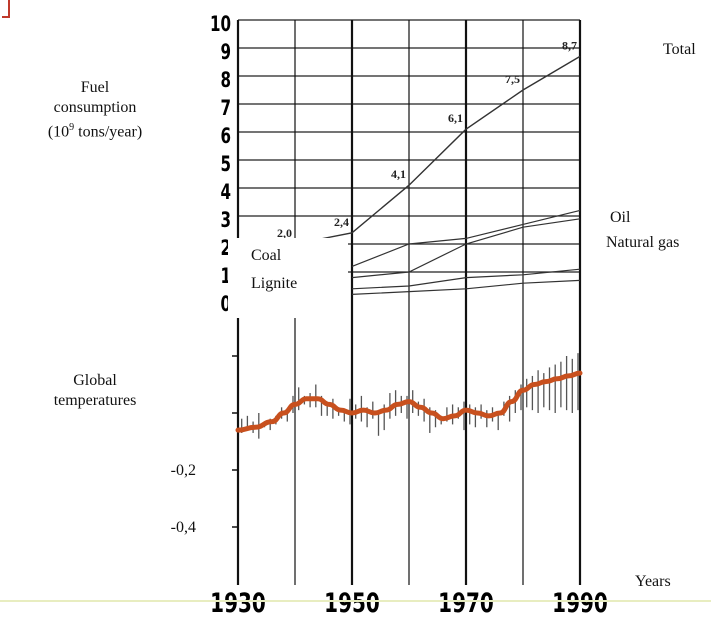 The width and height of the screenshot is (711, 619). What do you see at coordinates (225, 109) in the screenshot?
I see `fuel-y-tick-label: 7` at bounding box center [225, 109].